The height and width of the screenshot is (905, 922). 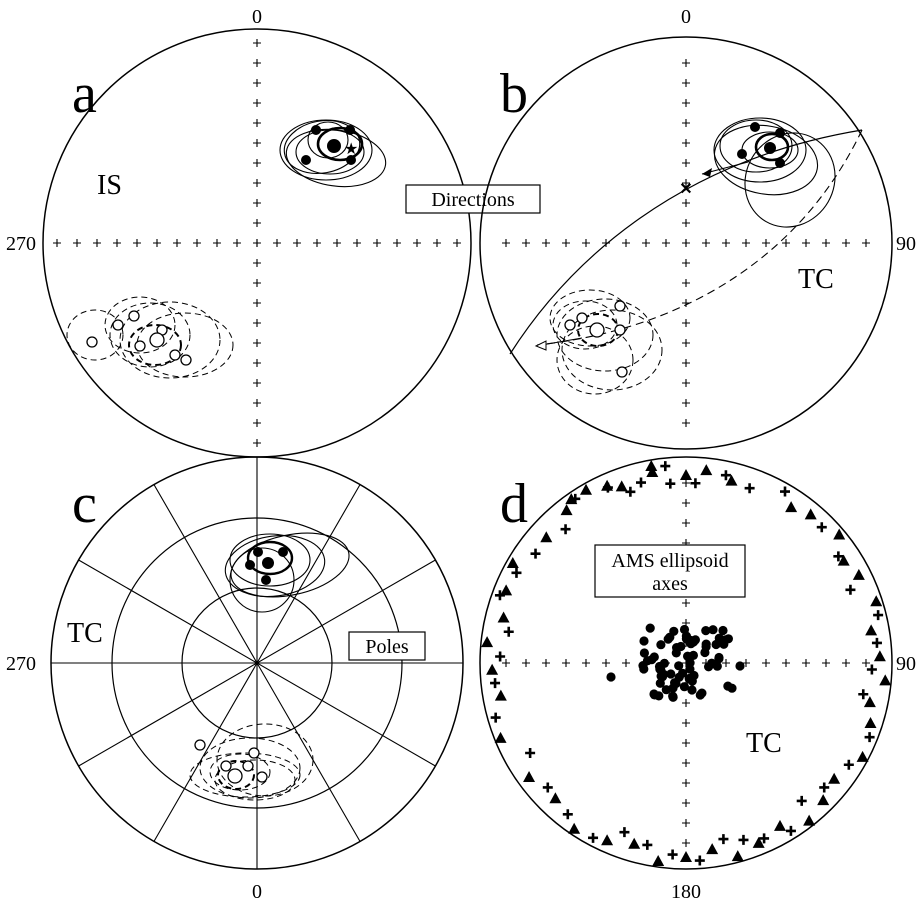 I want to click on panel-c-frame-label: TC, so click(x=85, y=633).